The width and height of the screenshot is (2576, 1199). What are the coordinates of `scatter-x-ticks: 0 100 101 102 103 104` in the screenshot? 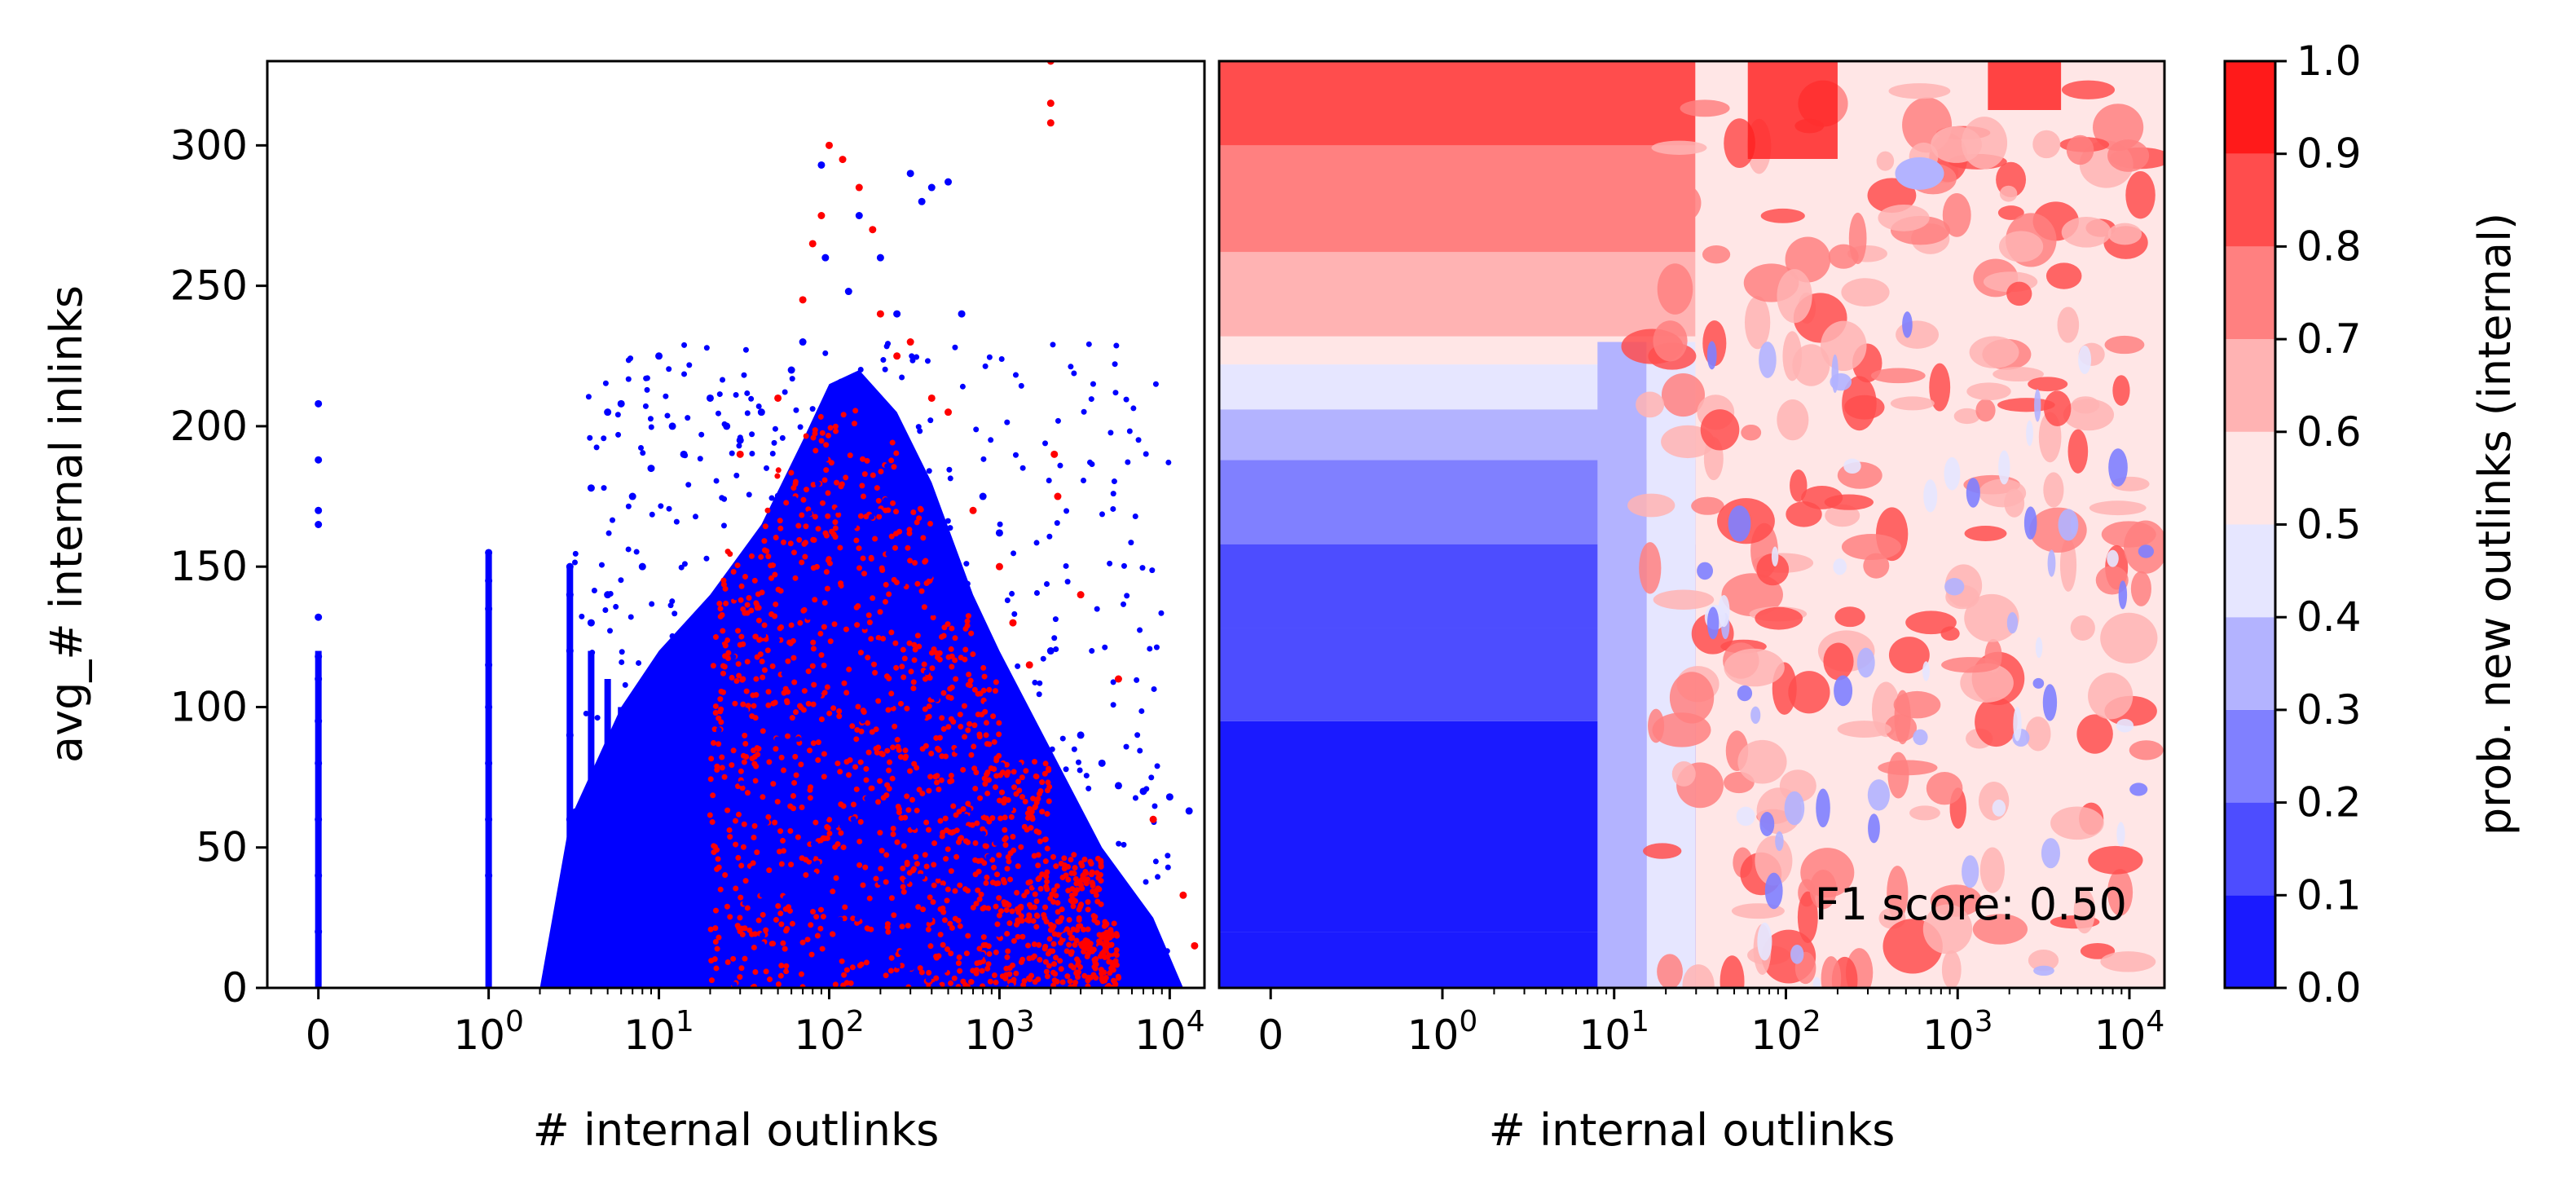 It's located at (755, 1024).